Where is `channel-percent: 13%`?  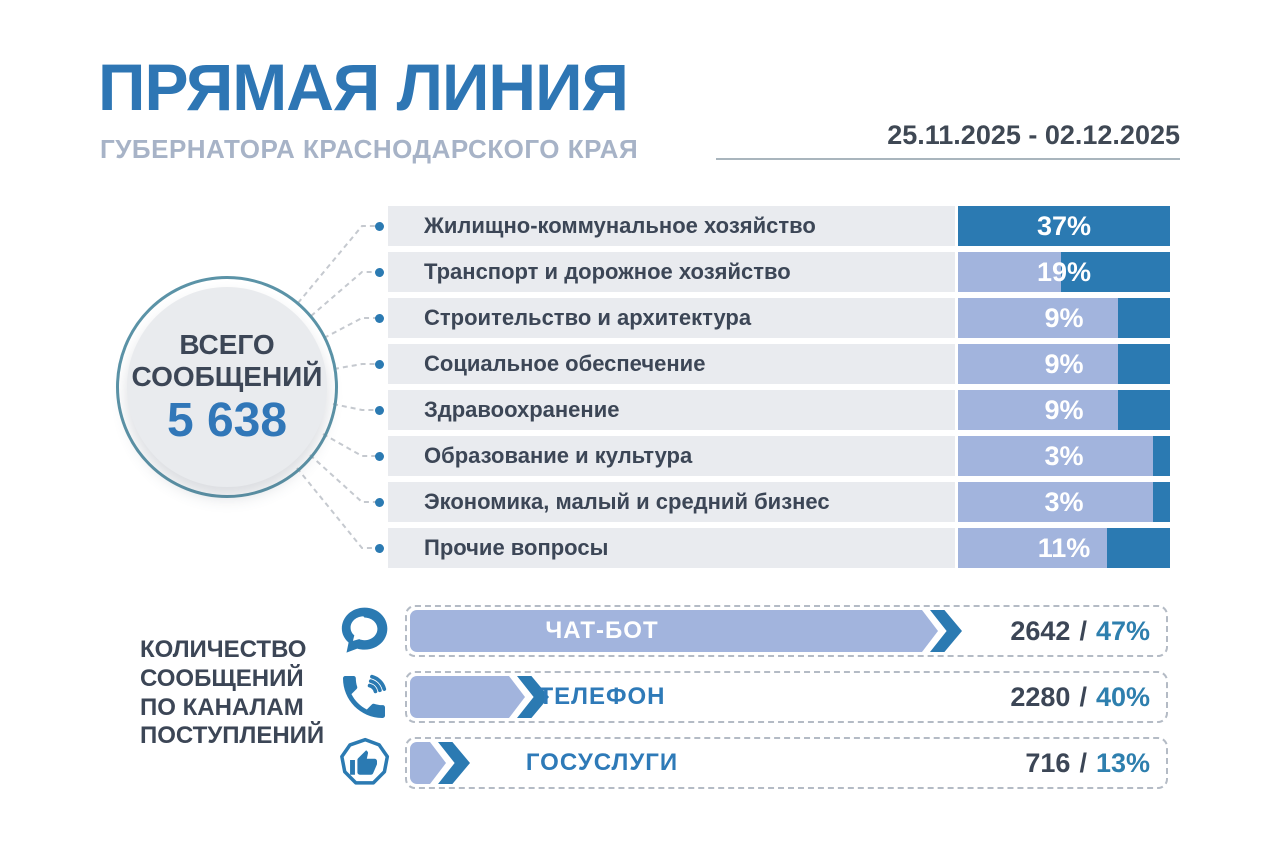 channel-percent: 13% is located at coordinates (1122, 762).